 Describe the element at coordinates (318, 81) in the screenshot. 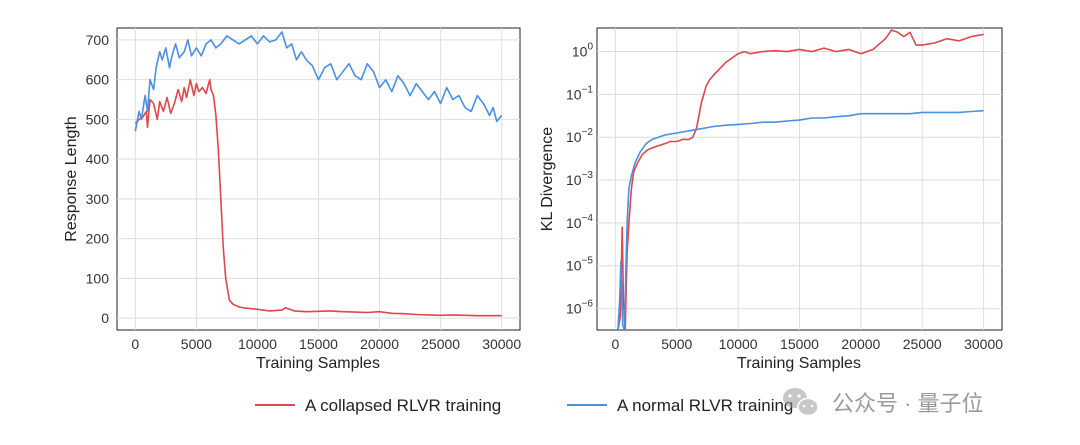

I see `series-line` at that location.